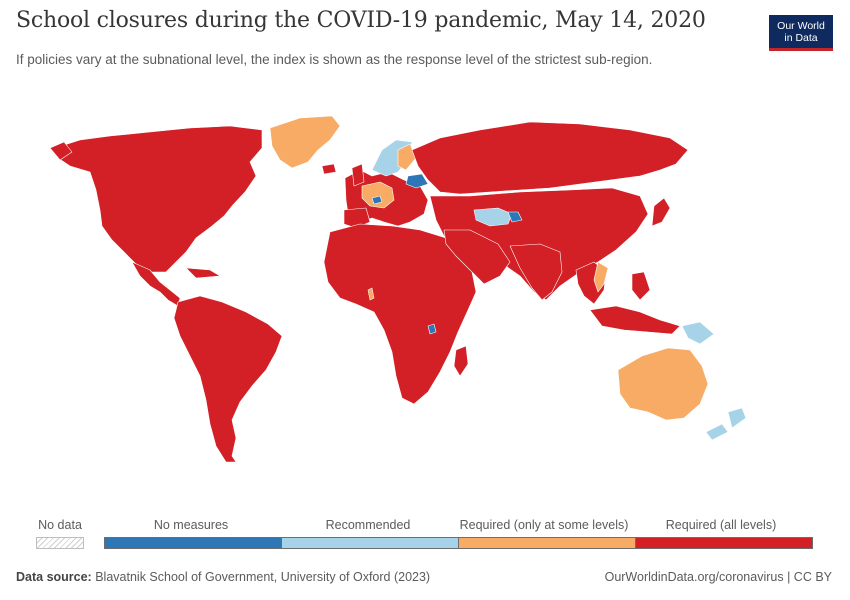  What do you see at coordinates (635, 320) in the screenshot?
I see `region-indonesia` at bounding box center [635, 320].